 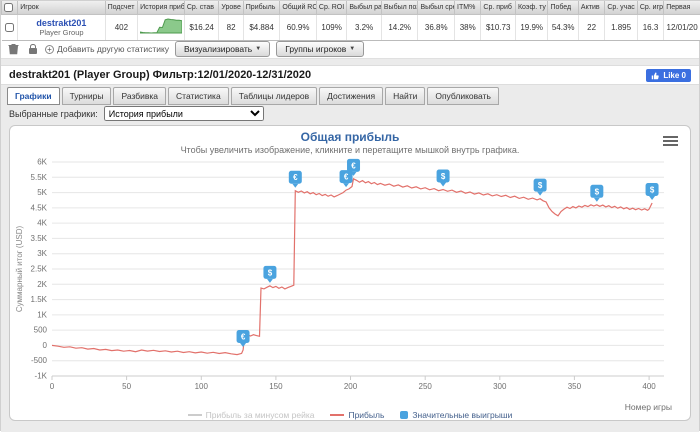 I want to click on like-label: Like 0, so click(x=674, y=75).